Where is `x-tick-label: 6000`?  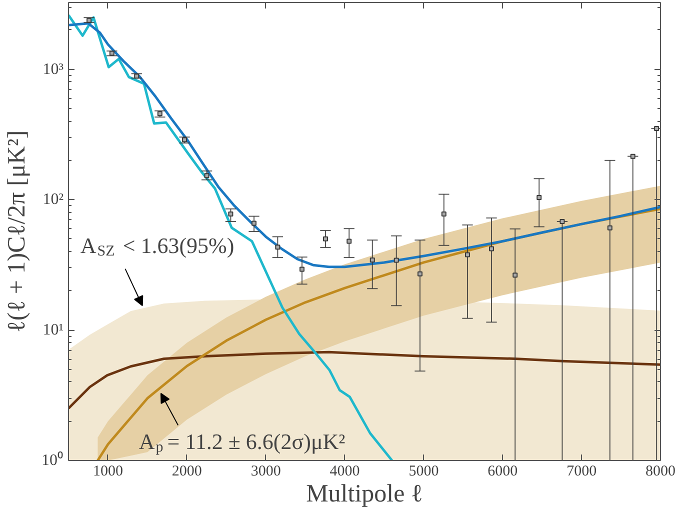
x-tick-label: 6000 is located at coordinates (503, 472).